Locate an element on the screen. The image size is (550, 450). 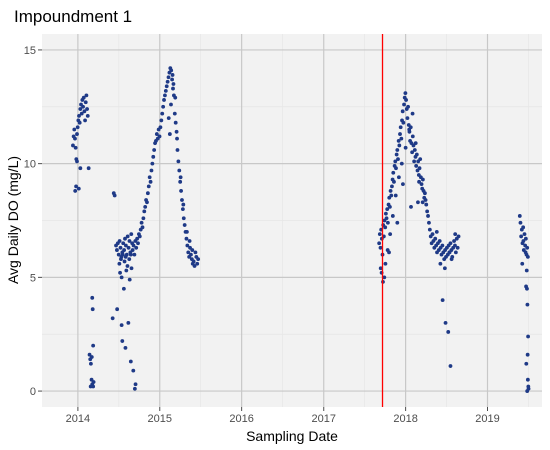
y-axis-ticks: 0 5 10 15 is located at coordinates (33, 221).